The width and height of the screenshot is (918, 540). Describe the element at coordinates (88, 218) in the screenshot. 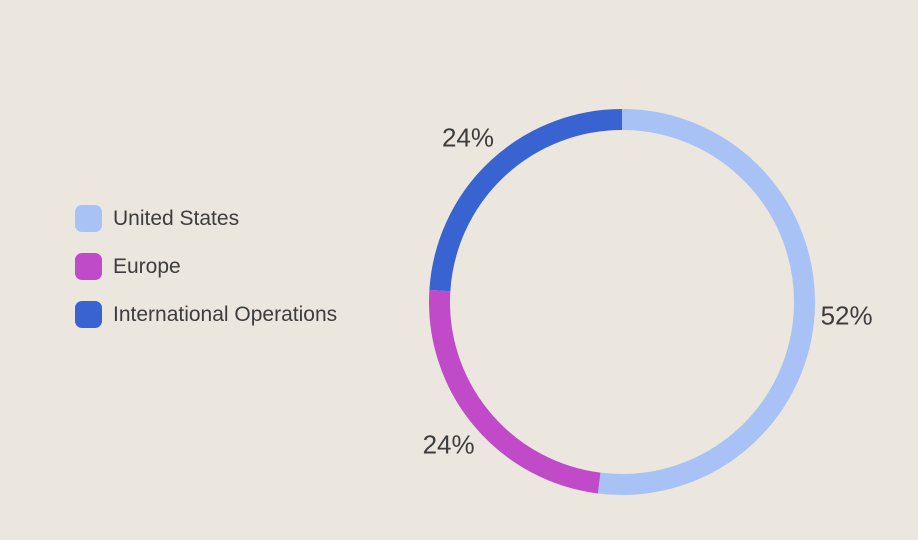

I see `legend-swatch-united-states` at that location.